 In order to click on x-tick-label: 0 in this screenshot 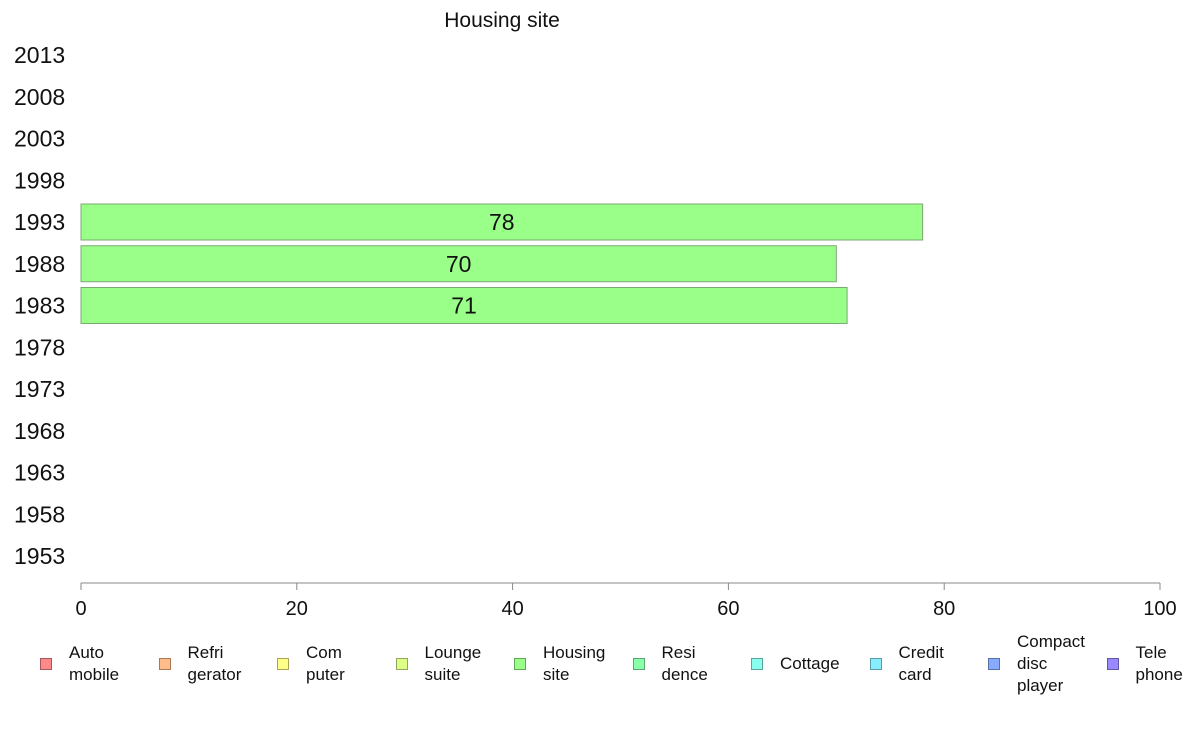, I will do `click(80, 609)`.